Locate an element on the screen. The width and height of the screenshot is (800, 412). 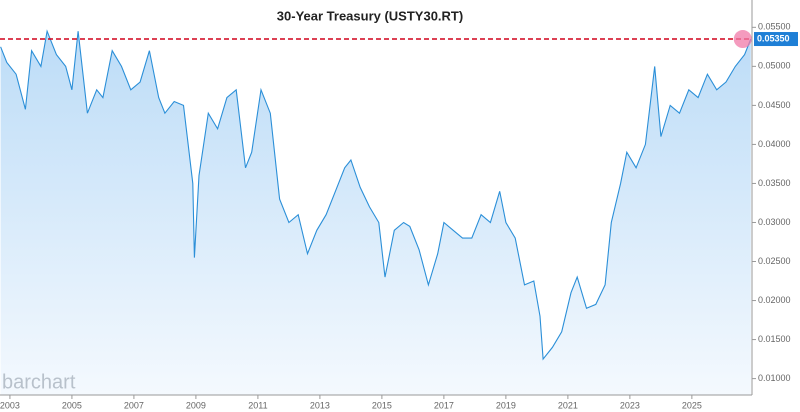
x-tick-label: 2017 is located at coordinates (444, 405).